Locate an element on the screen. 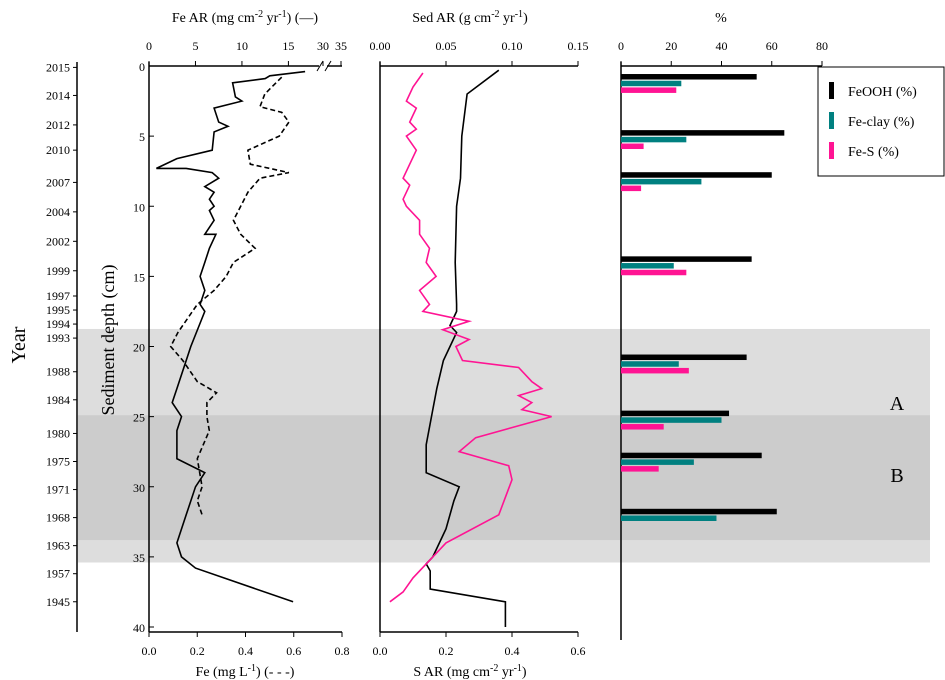 This screenshot has height=680, width=945. year-axis-label: Year is located at coordinates (19, 344).